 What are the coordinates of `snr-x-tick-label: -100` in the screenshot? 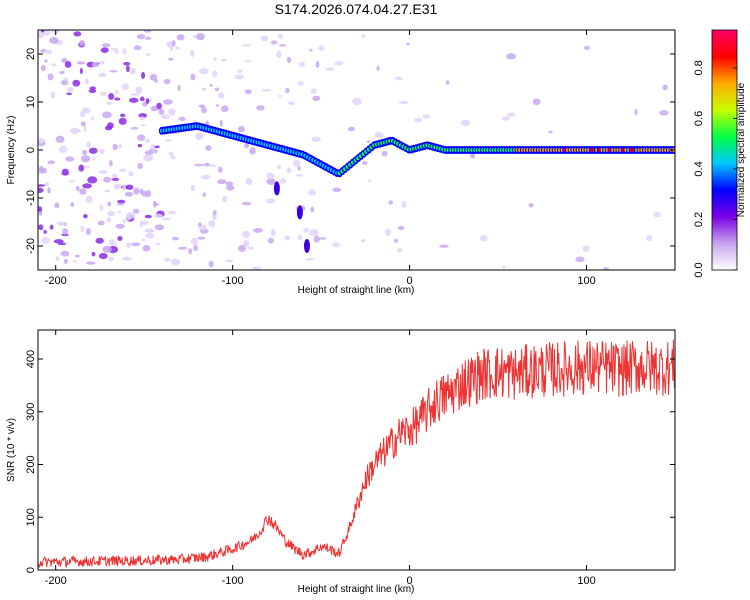 It's located at (233, 581).